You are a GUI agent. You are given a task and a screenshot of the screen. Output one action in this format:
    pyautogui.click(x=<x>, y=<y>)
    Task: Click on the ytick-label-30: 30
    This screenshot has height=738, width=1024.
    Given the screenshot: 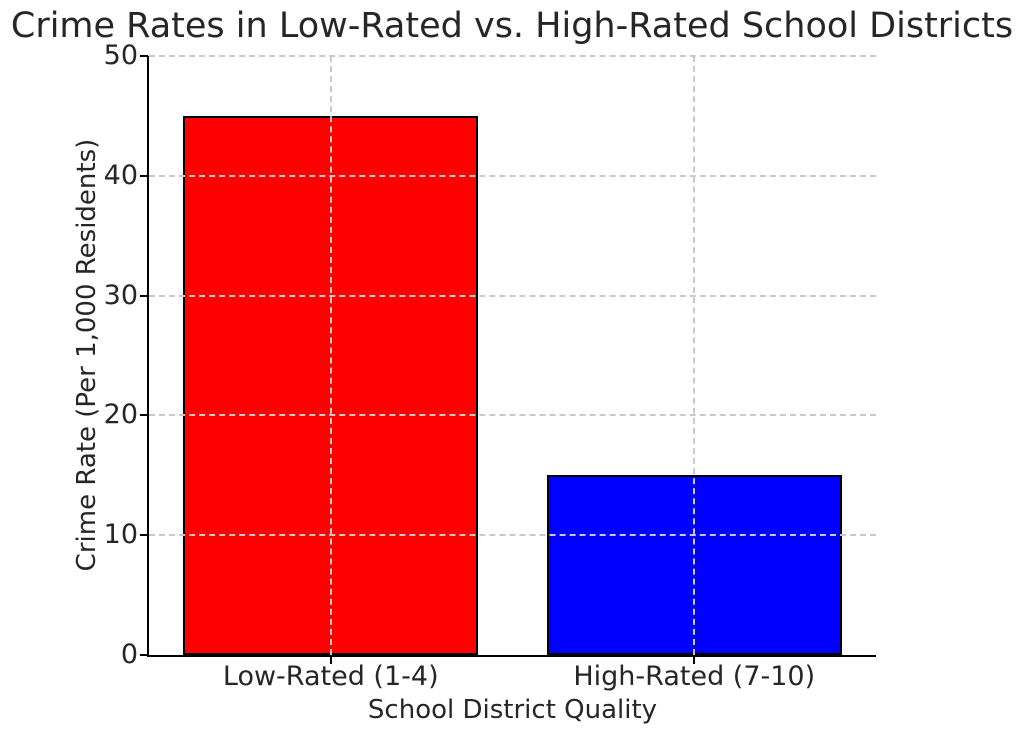 What is the action you would take?
    pyautogui.click(x=120, y=295)
    